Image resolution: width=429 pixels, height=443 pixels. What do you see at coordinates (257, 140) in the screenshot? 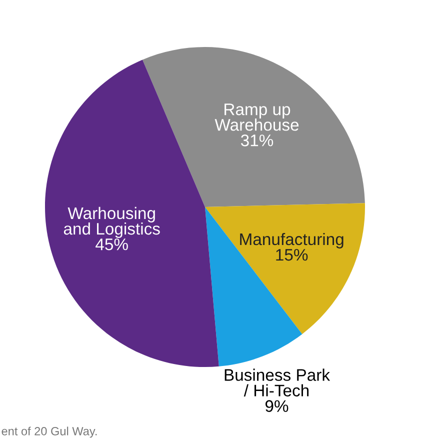
I see `data-label: 31%` at bounding box center [257, 140].